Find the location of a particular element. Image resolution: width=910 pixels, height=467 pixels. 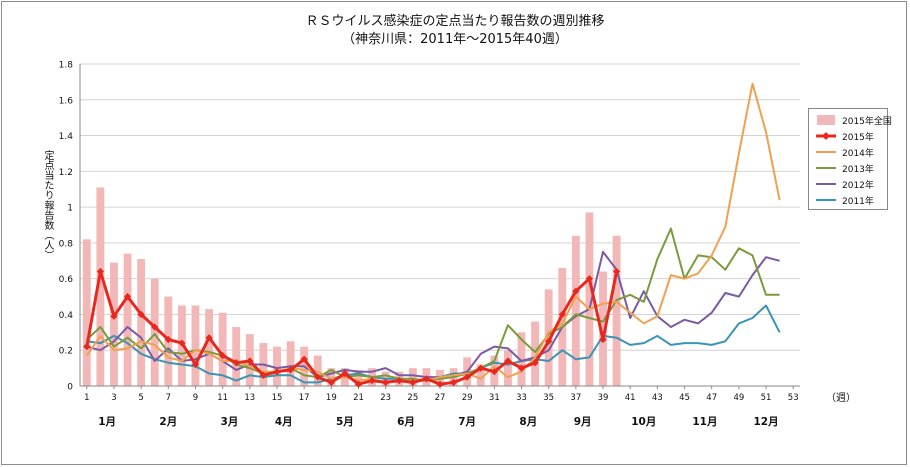

x-tick-label: 25 is located at coordinates (412, 398).